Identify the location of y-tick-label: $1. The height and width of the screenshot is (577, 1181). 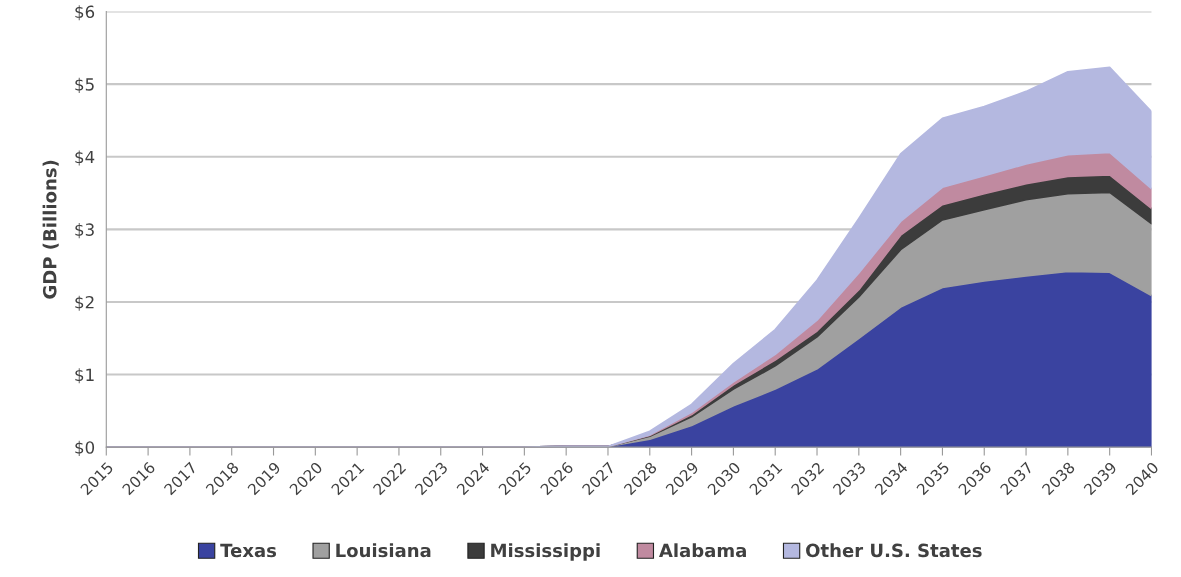
(84, 376).